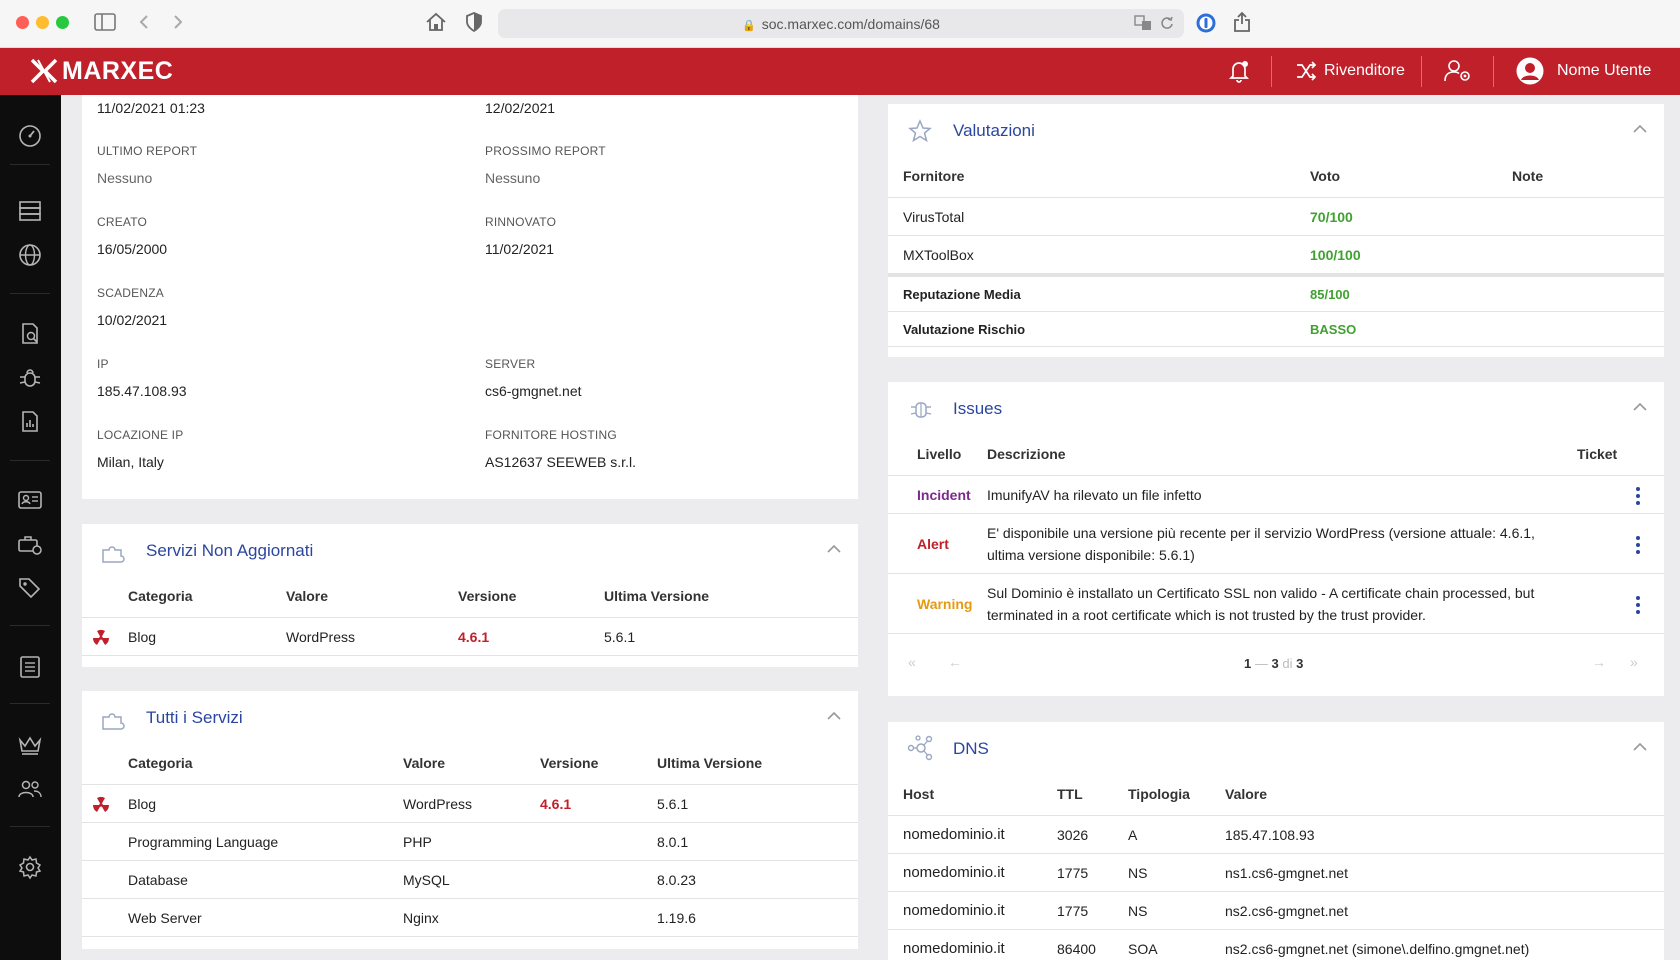  I want to click on brand-logo: MARXEC, so click(101, 71).